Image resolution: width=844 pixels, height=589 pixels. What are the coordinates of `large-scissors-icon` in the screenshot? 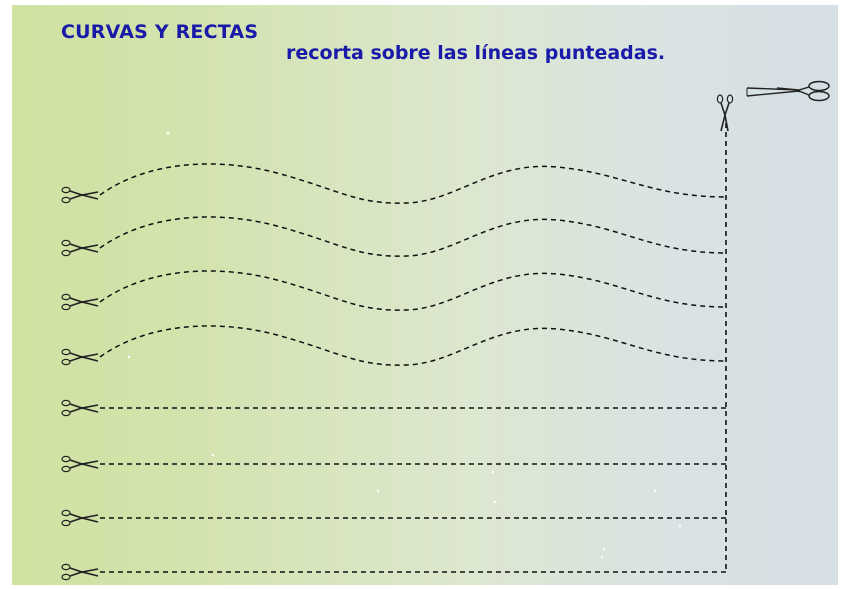 It's located at (788, 91).